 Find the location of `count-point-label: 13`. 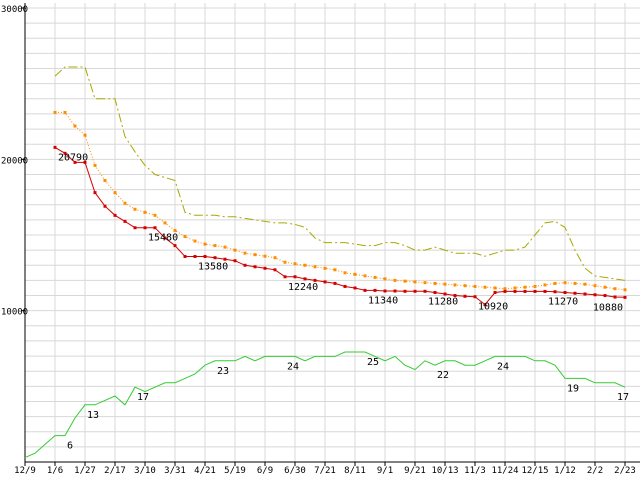

count-point-label: 13 is located at coordinates (93, 415).